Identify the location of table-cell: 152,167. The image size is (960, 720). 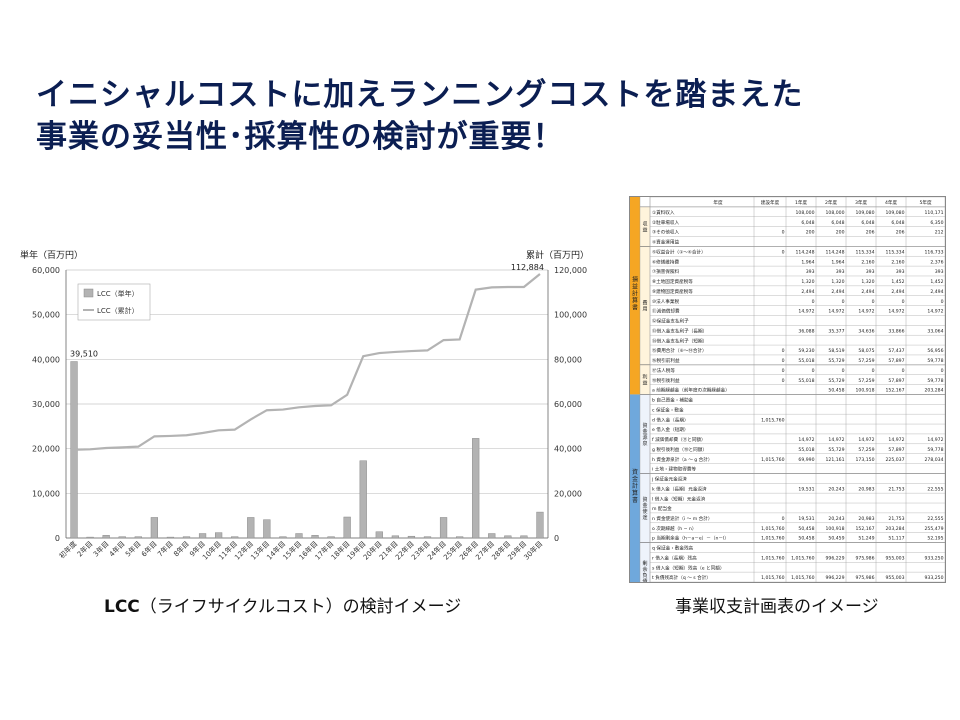
(895, 391).